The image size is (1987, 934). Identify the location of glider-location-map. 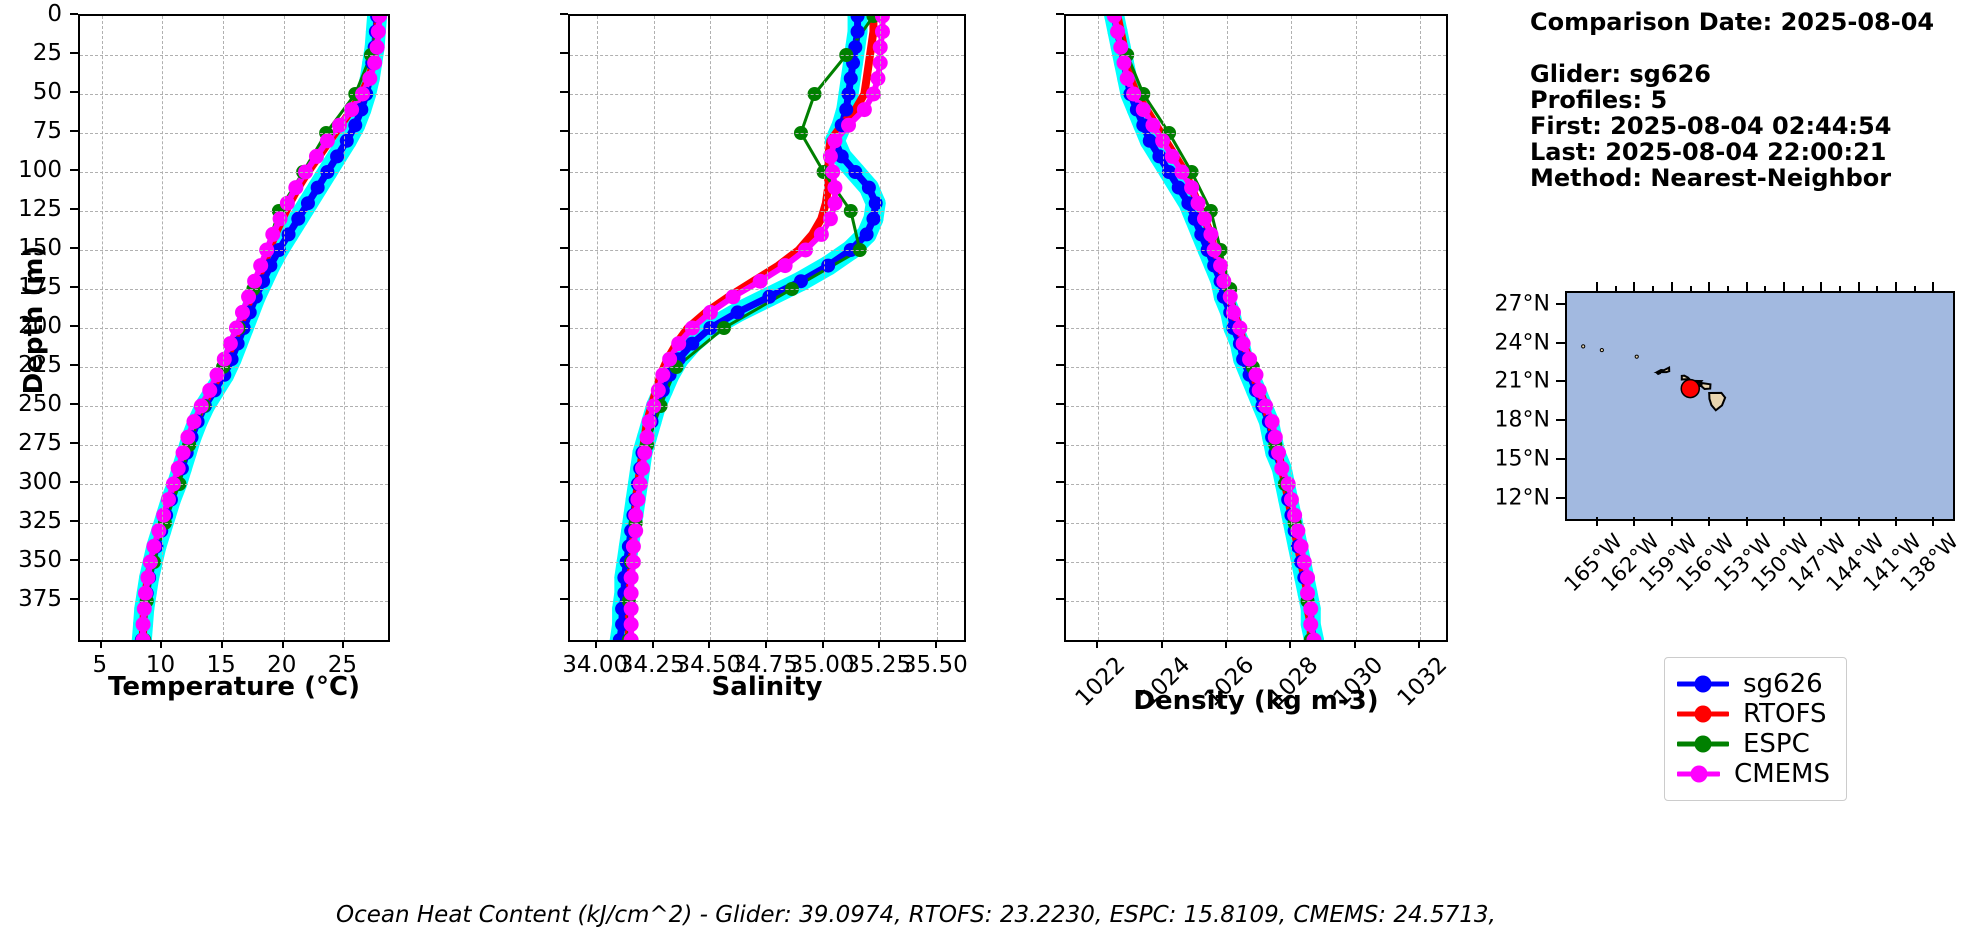
(1760, 406).